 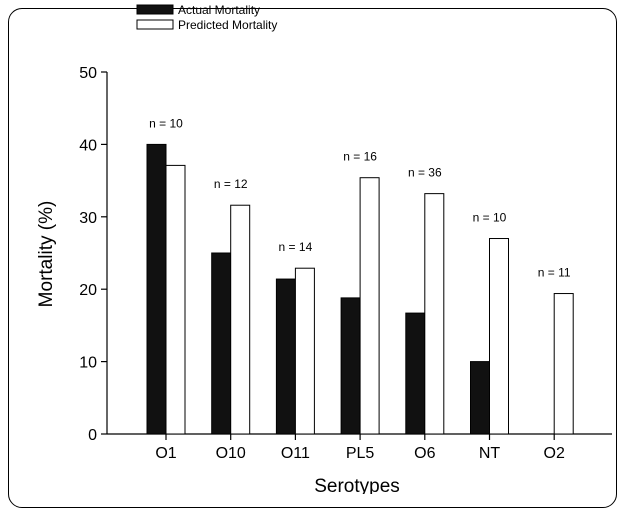 What do you see at coordinates (554, 273) in the screenshot?
I see `sample-size-label: n = 11` at bounding box center [554, 273].